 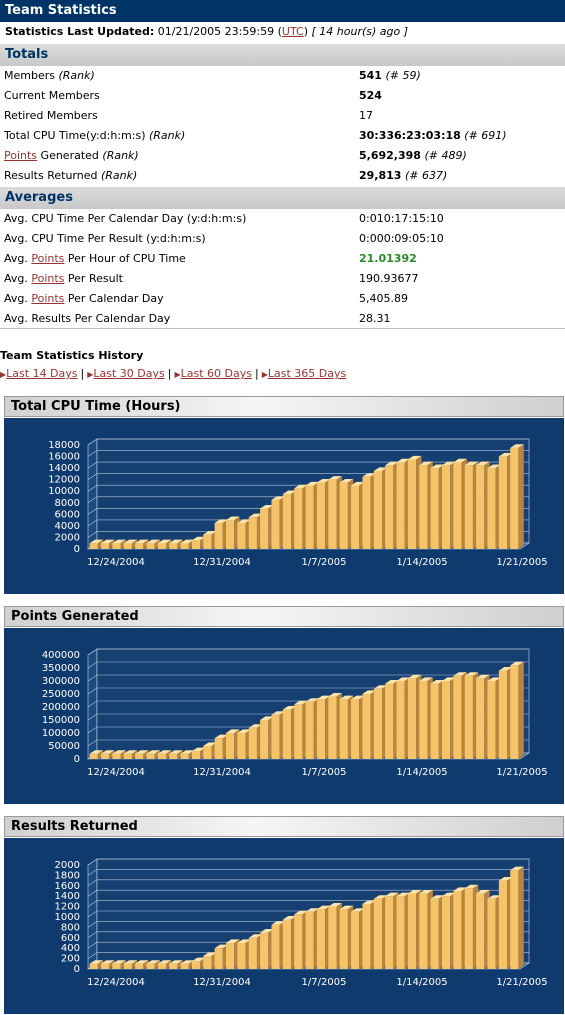 I want to click on gridline, so click(x=308, y=883).